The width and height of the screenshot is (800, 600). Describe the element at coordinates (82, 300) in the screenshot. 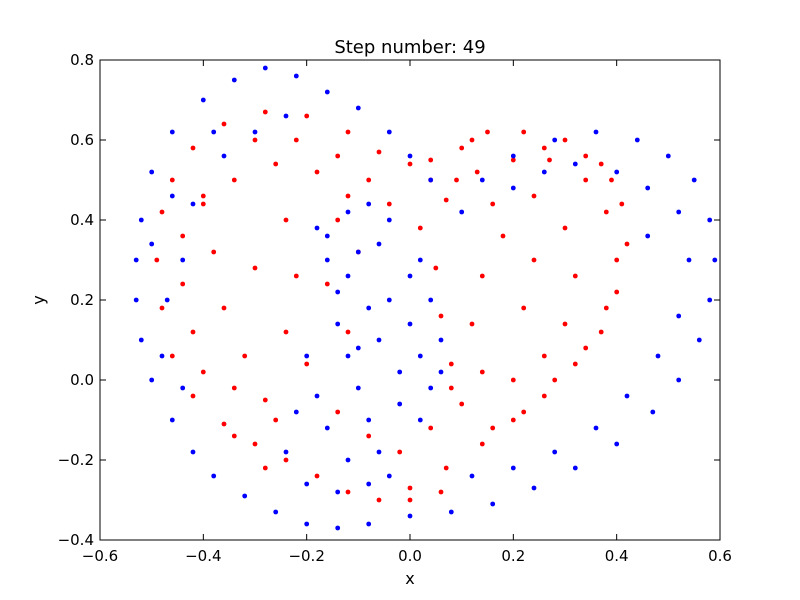

I see `y-tick-label-3: 0.2` at that location.